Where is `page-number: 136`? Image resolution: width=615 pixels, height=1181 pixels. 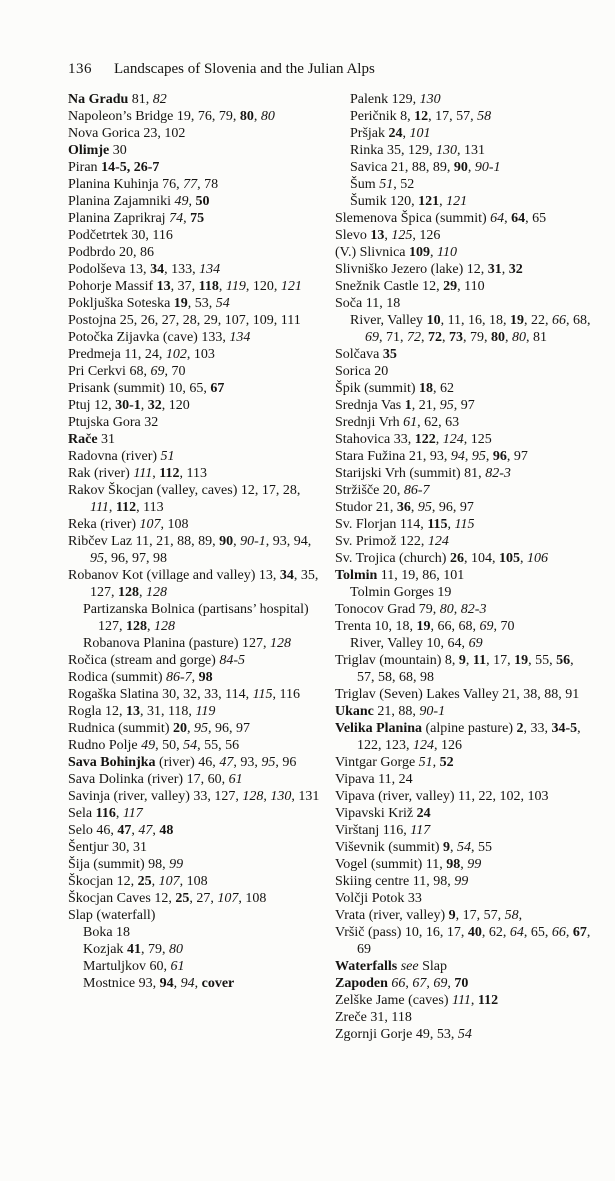
page-number: 136 is located at coordinates (80, 69).